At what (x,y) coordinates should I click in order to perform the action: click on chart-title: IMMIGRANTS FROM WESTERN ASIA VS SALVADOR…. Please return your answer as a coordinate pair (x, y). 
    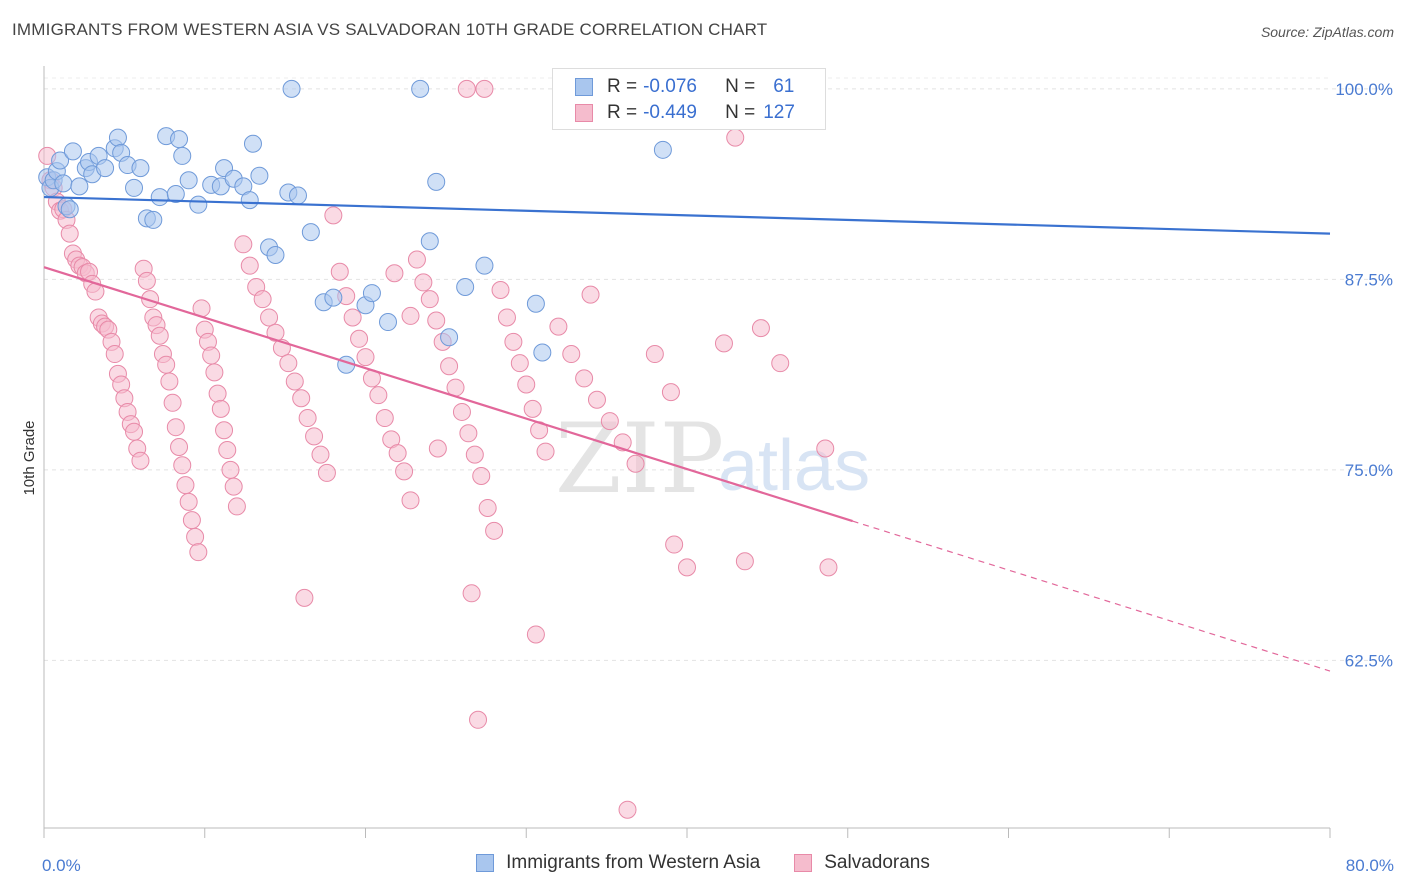
    Looking at the image, I should click on (390, 29).